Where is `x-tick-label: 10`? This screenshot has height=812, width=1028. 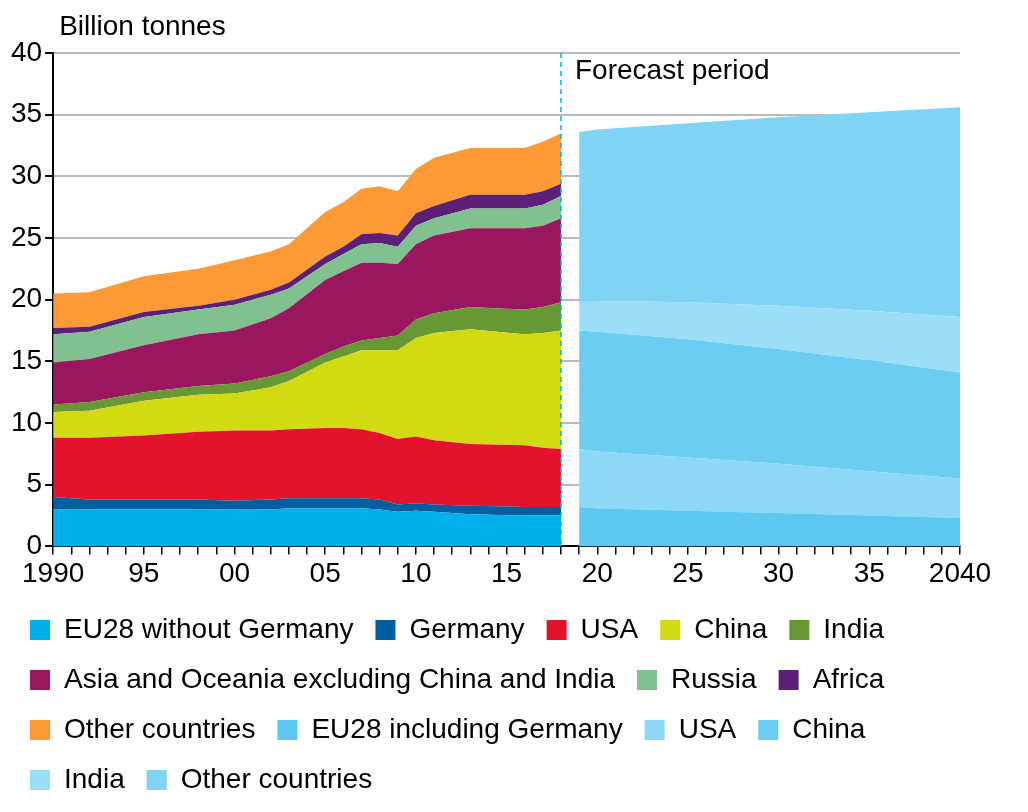
x-tick-label: 10 is located at coordinates (416, 572).